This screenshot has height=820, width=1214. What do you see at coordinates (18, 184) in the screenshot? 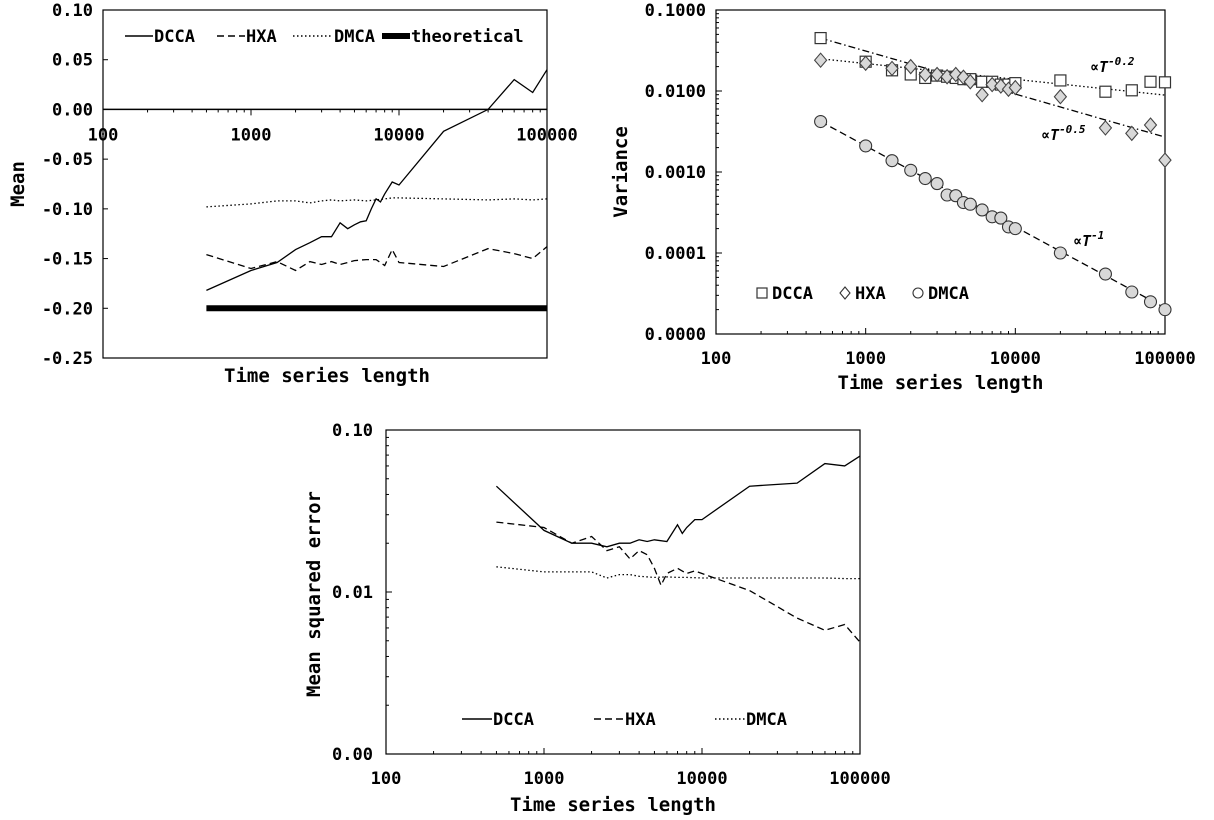
I see `y-axis-label: Mean` at bounding box center [18, 184].